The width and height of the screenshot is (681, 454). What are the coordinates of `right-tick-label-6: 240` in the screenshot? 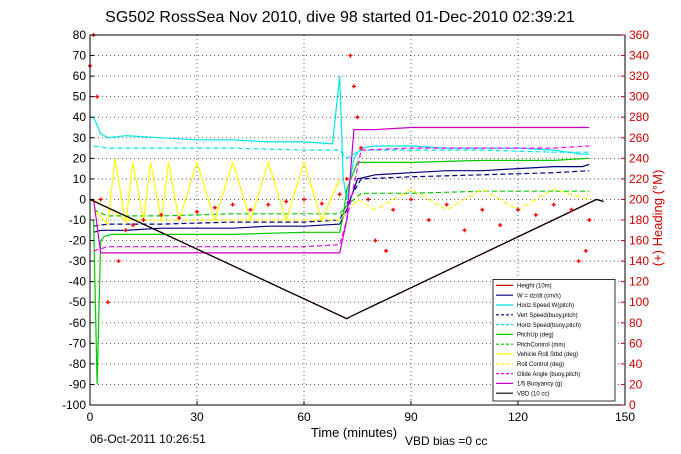 It's located at (639, 158).